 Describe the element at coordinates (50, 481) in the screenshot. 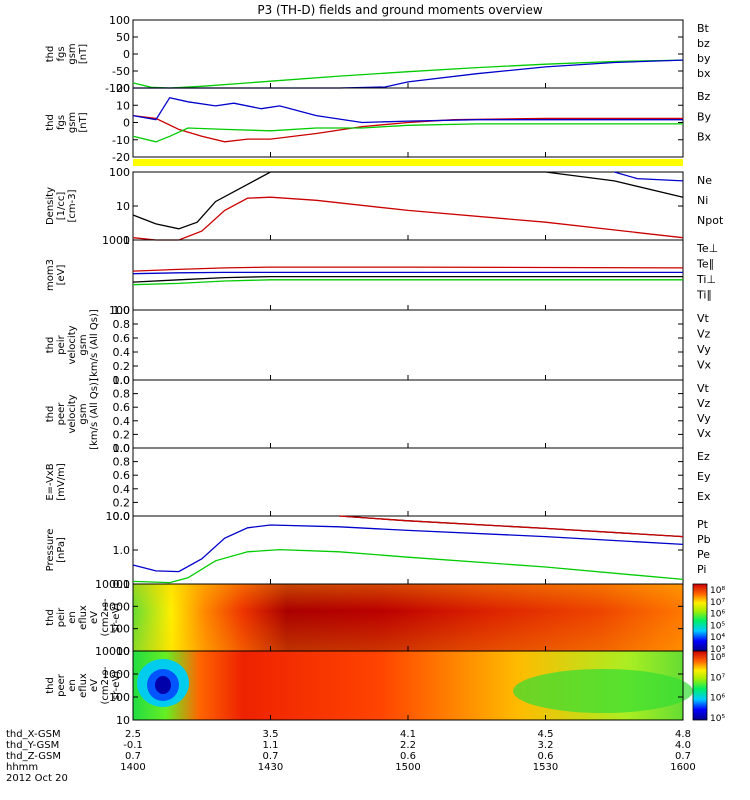

I see `y-axis-label-line: E=-VxB` at that location.